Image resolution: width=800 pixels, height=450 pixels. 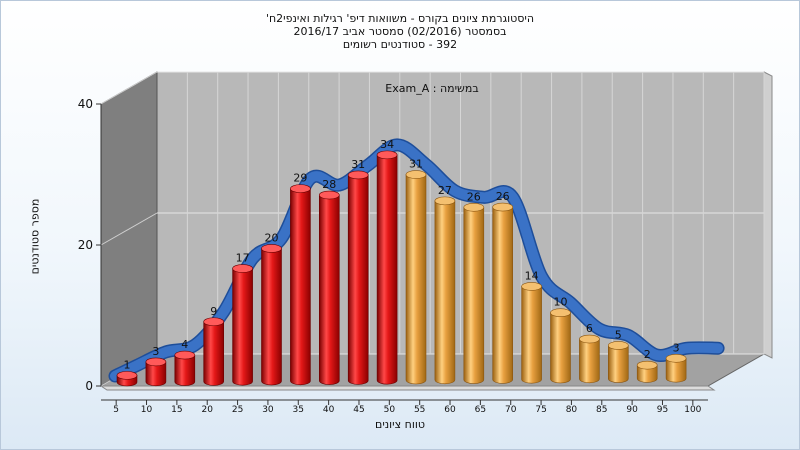 I want to click on x-tick-label: 45, so click(x=358, y=410).